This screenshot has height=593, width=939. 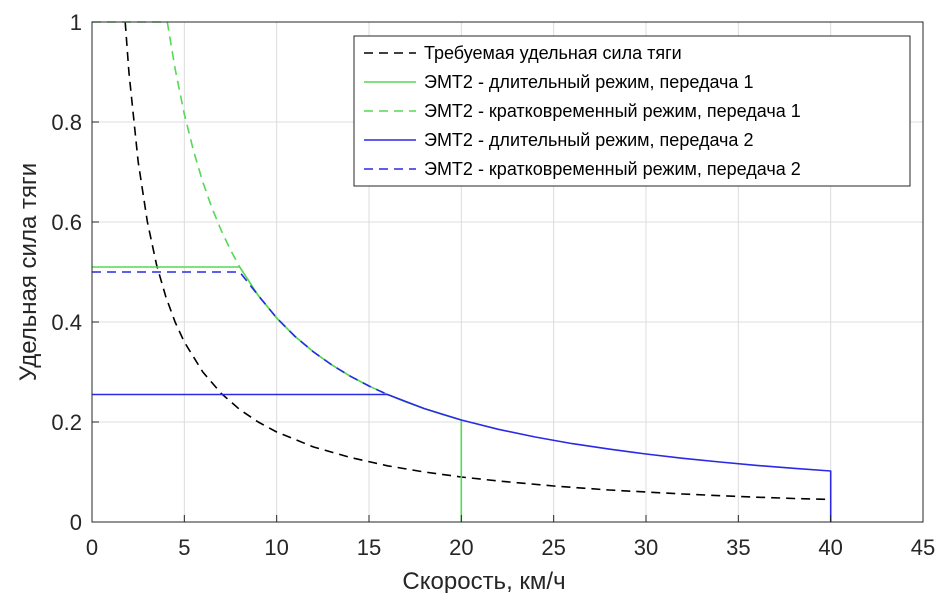 What do you see at coordinates (830, 547) in the screenshot?
I see `x-tick-label: 40` at bounding box center [830, 547].